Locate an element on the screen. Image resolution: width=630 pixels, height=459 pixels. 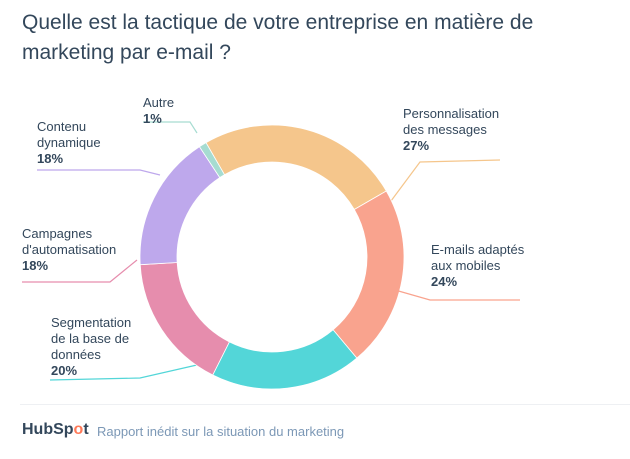
slice-label-text: E-mails adaptés is located at coordinates (478, 249).